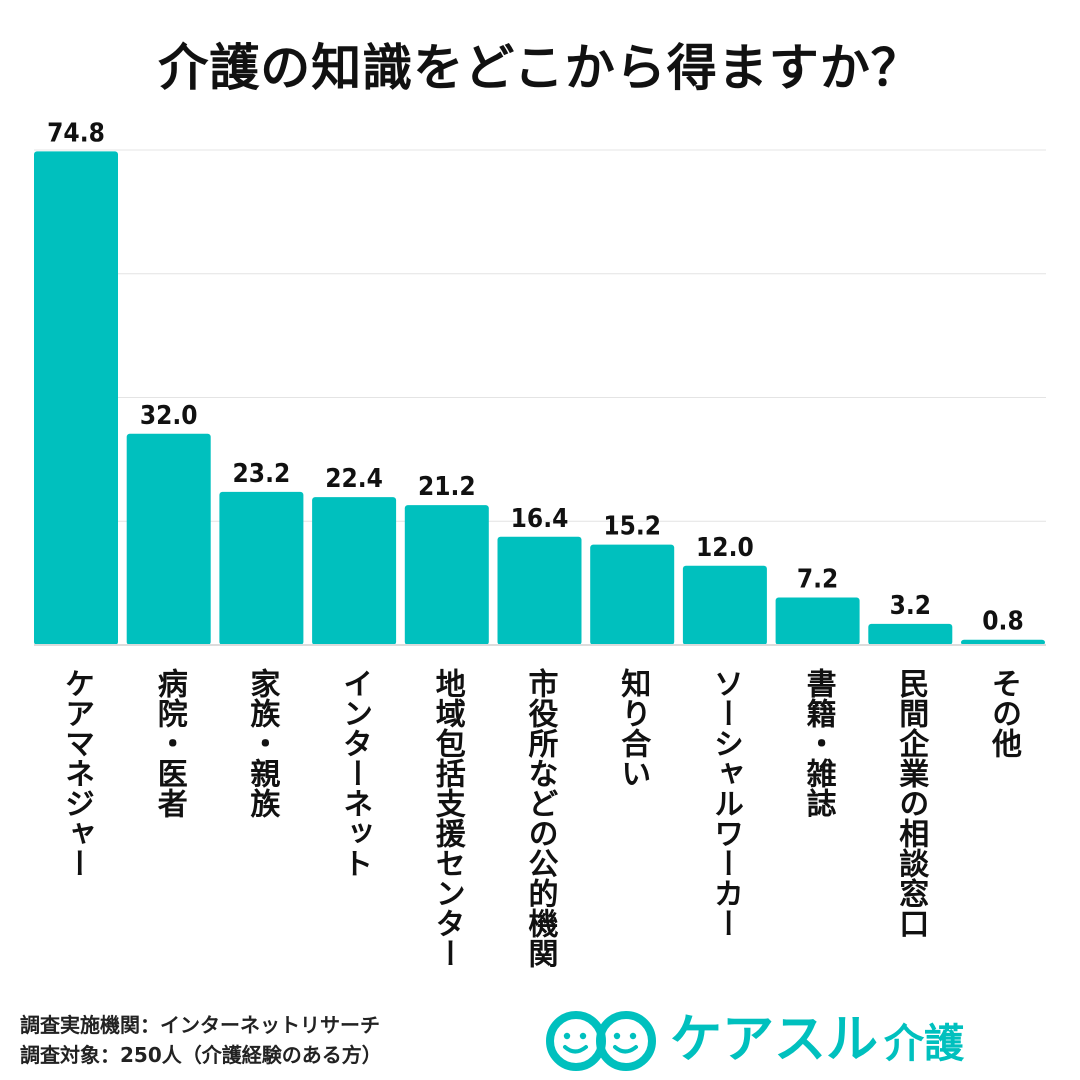 The image size is (1080, 1080). Describe the element at coordinates (262, 743) in the screenshot. I see `category-label-3: 家族・親族` at that location.